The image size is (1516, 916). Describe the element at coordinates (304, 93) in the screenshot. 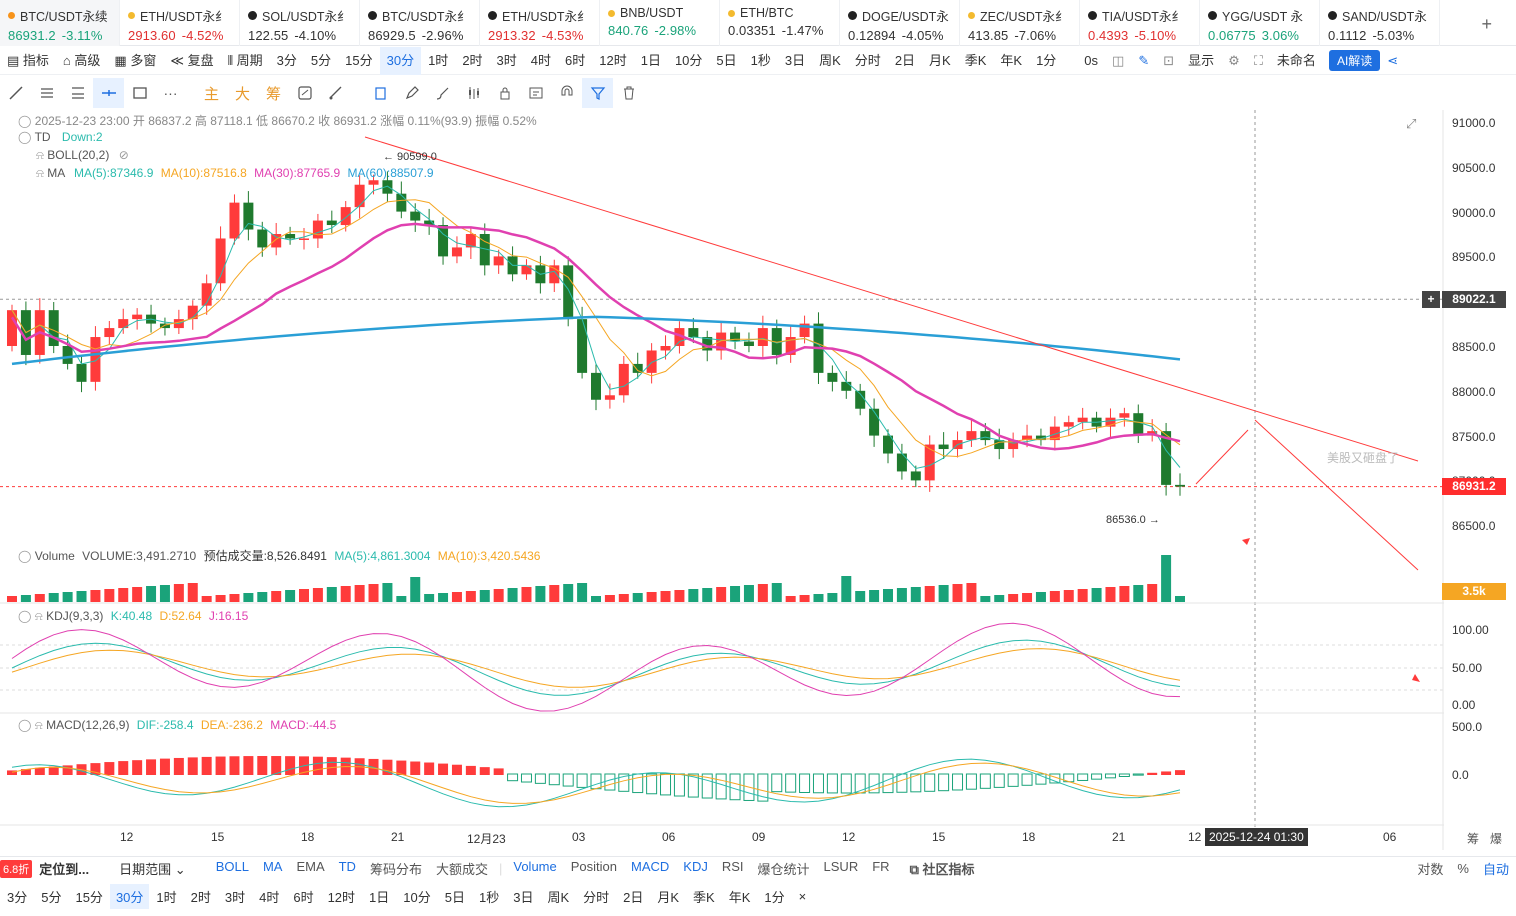

I see `compare-icon` at that location.